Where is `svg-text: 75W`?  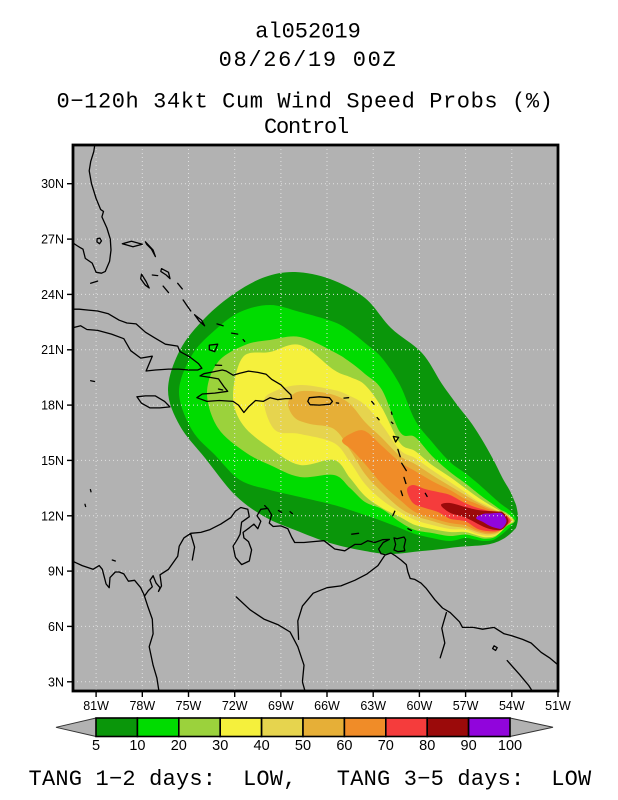 svg-text: 75W is located at coordinates (189, 706).